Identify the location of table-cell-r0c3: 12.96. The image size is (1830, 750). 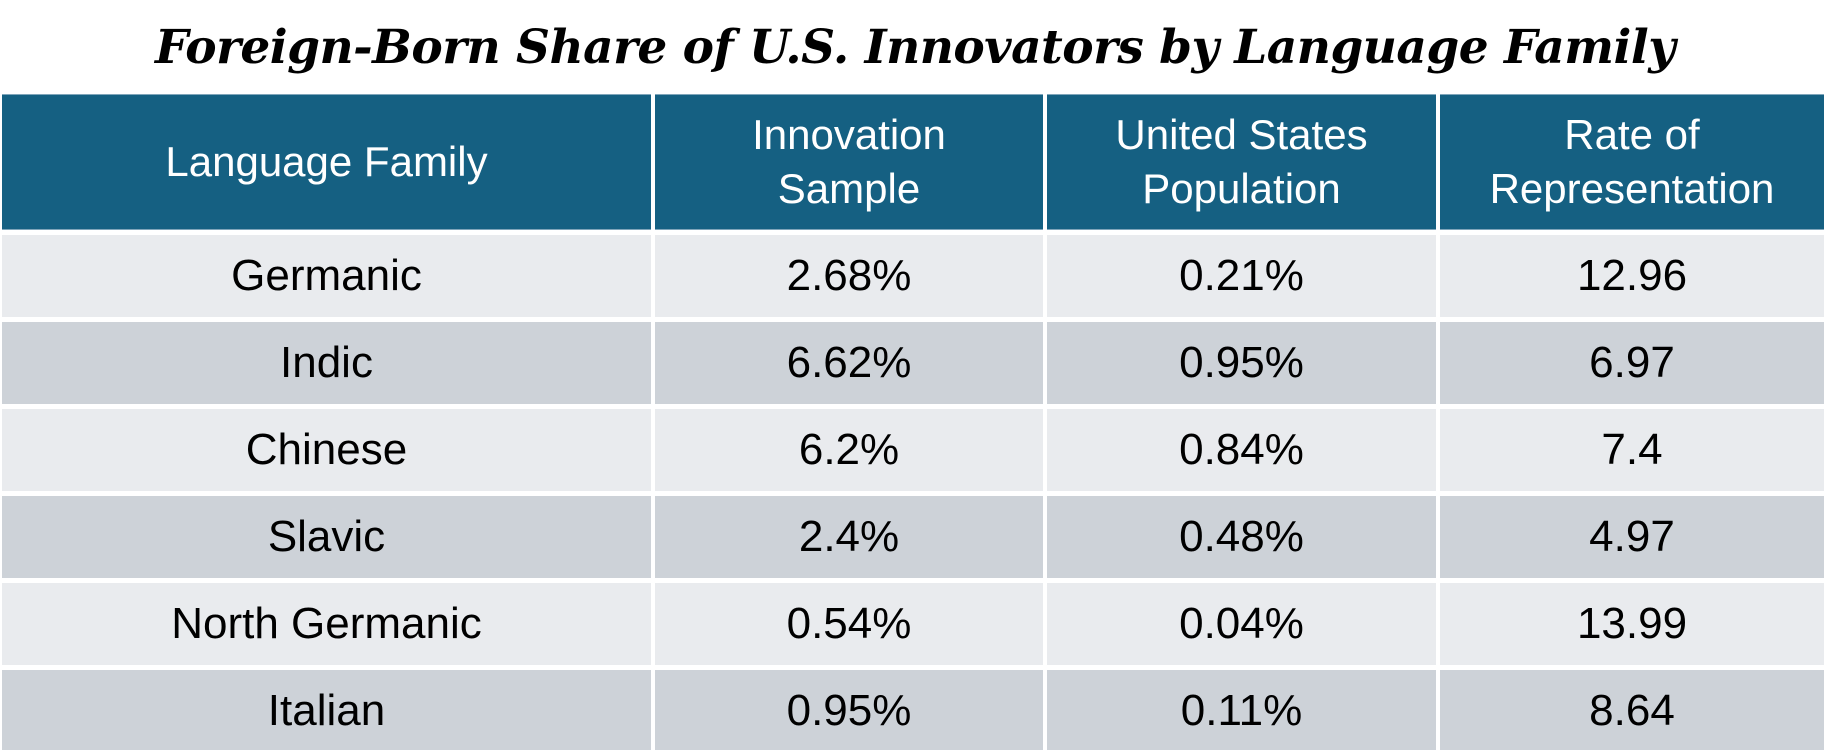
(1632, 276).